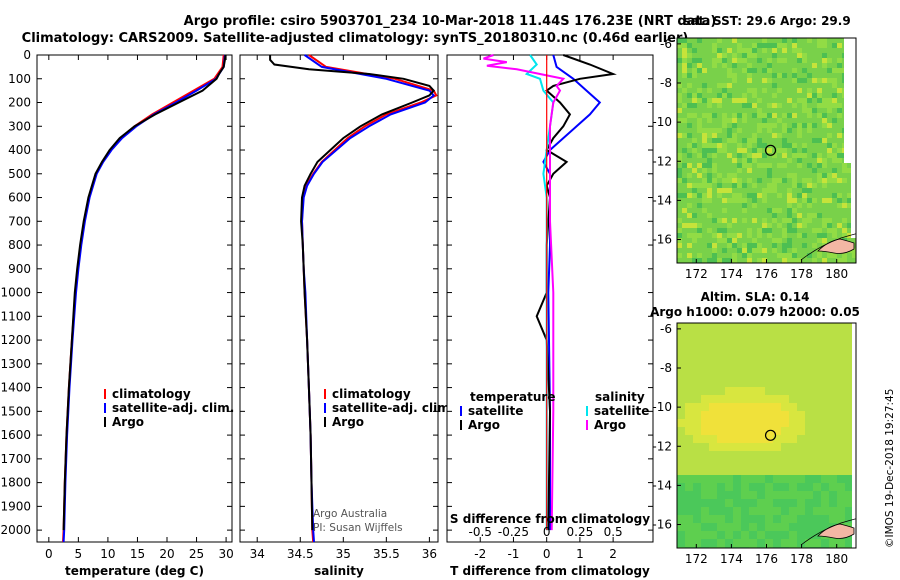  What do you see at coordinates (134, 571) in the screenshot?
I see `x-axis-label: temperature (deg C)` at bounding box center [134, 571].